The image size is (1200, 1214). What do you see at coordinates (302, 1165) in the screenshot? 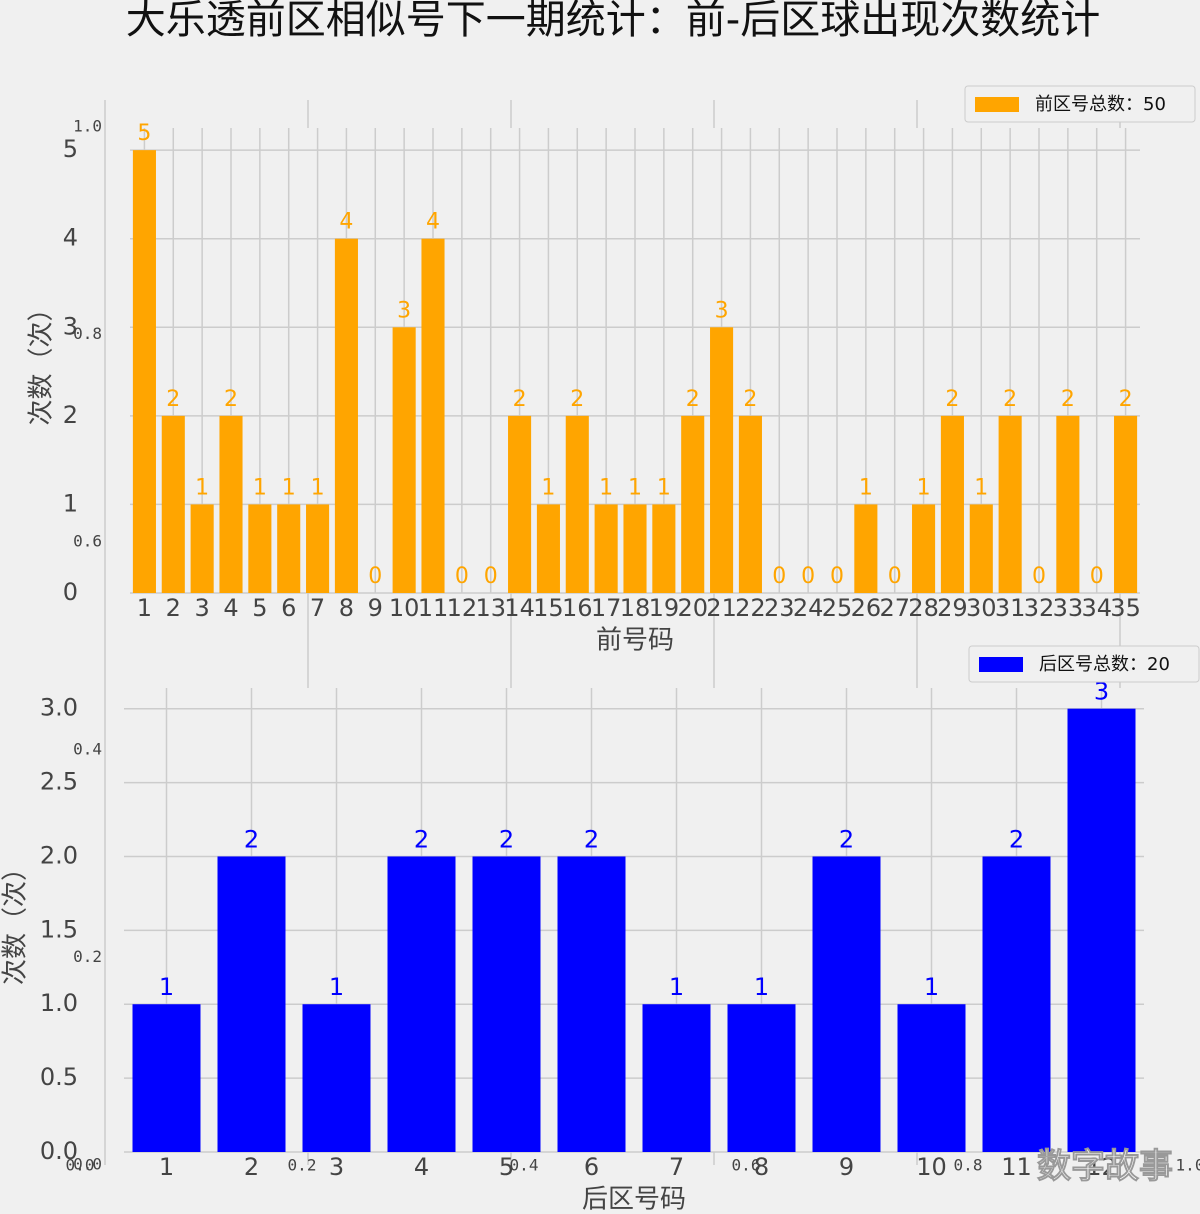
I see `bg-x-tick-label: 0.2` at bounding box center [302, 1165].